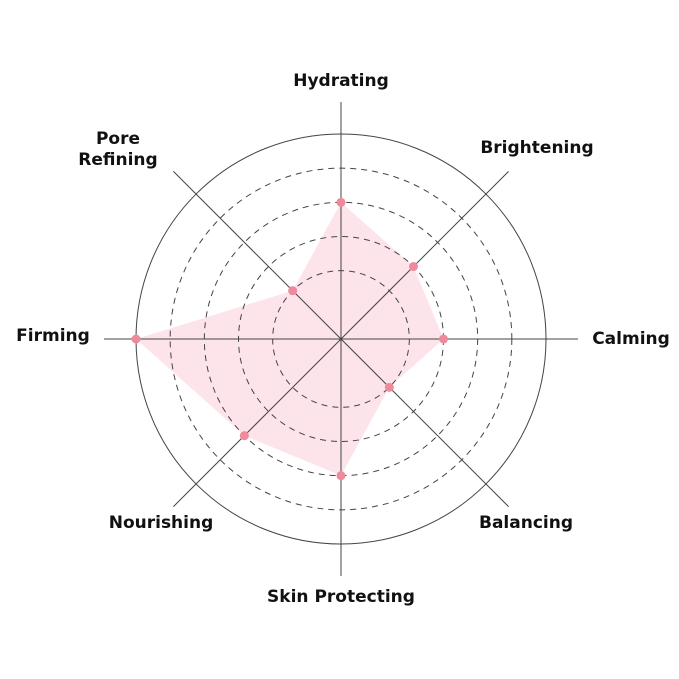  Describe the element at coordinates (536, 148) in the screenshot. I see `axis-label: Brightening` at that location.